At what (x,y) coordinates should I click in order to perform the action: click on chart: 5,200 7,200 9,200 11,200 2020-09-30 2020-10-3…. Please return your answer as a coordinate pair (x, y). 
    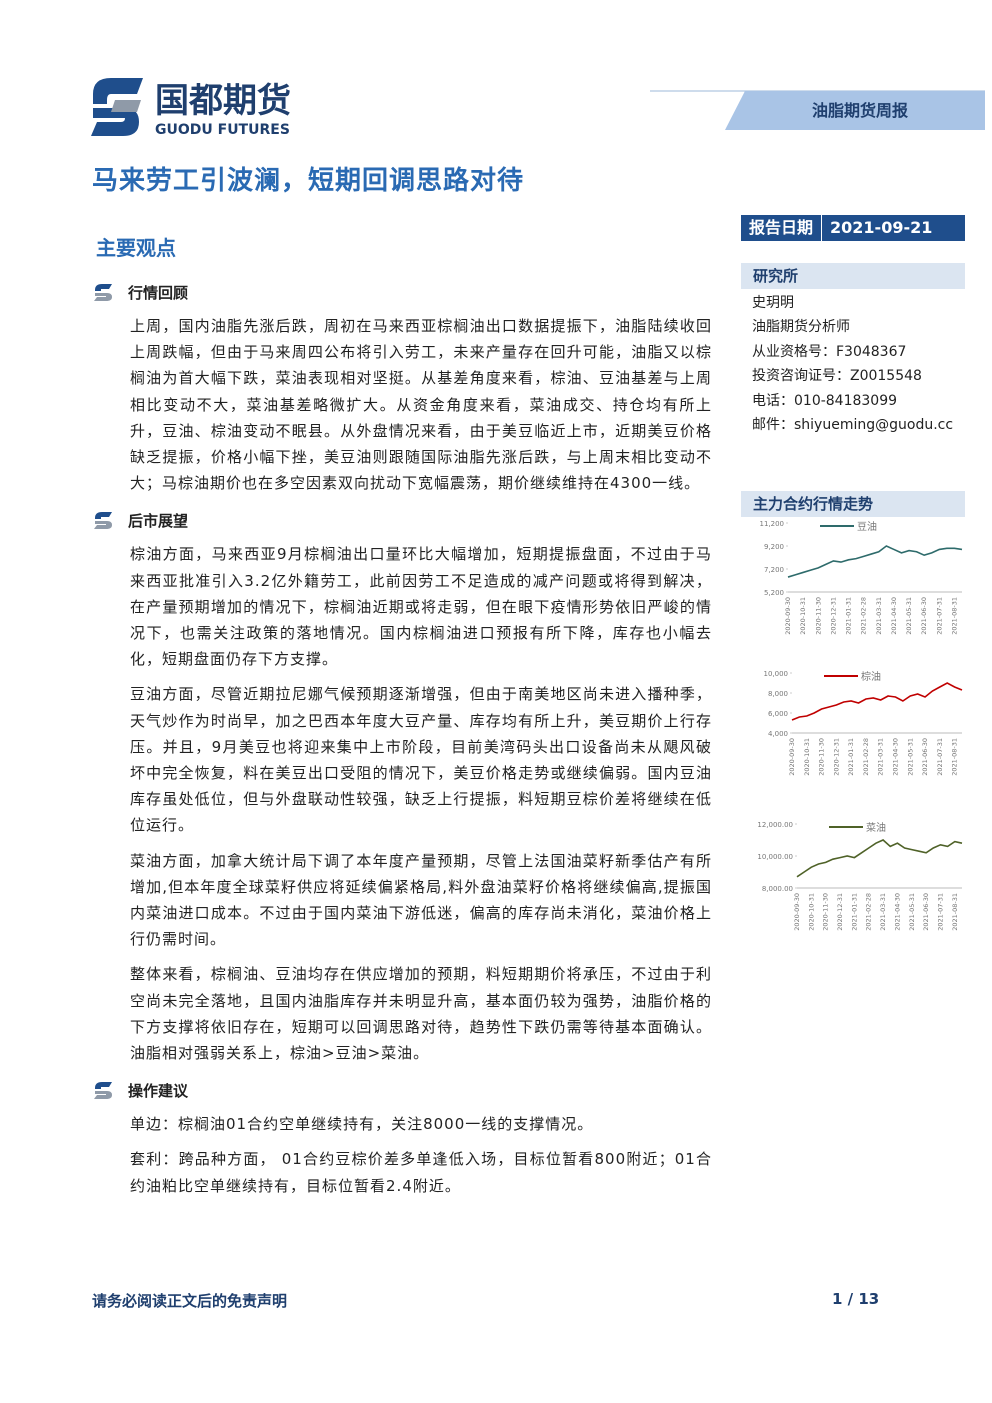
    Looking at the image, I should click on (861, 577).